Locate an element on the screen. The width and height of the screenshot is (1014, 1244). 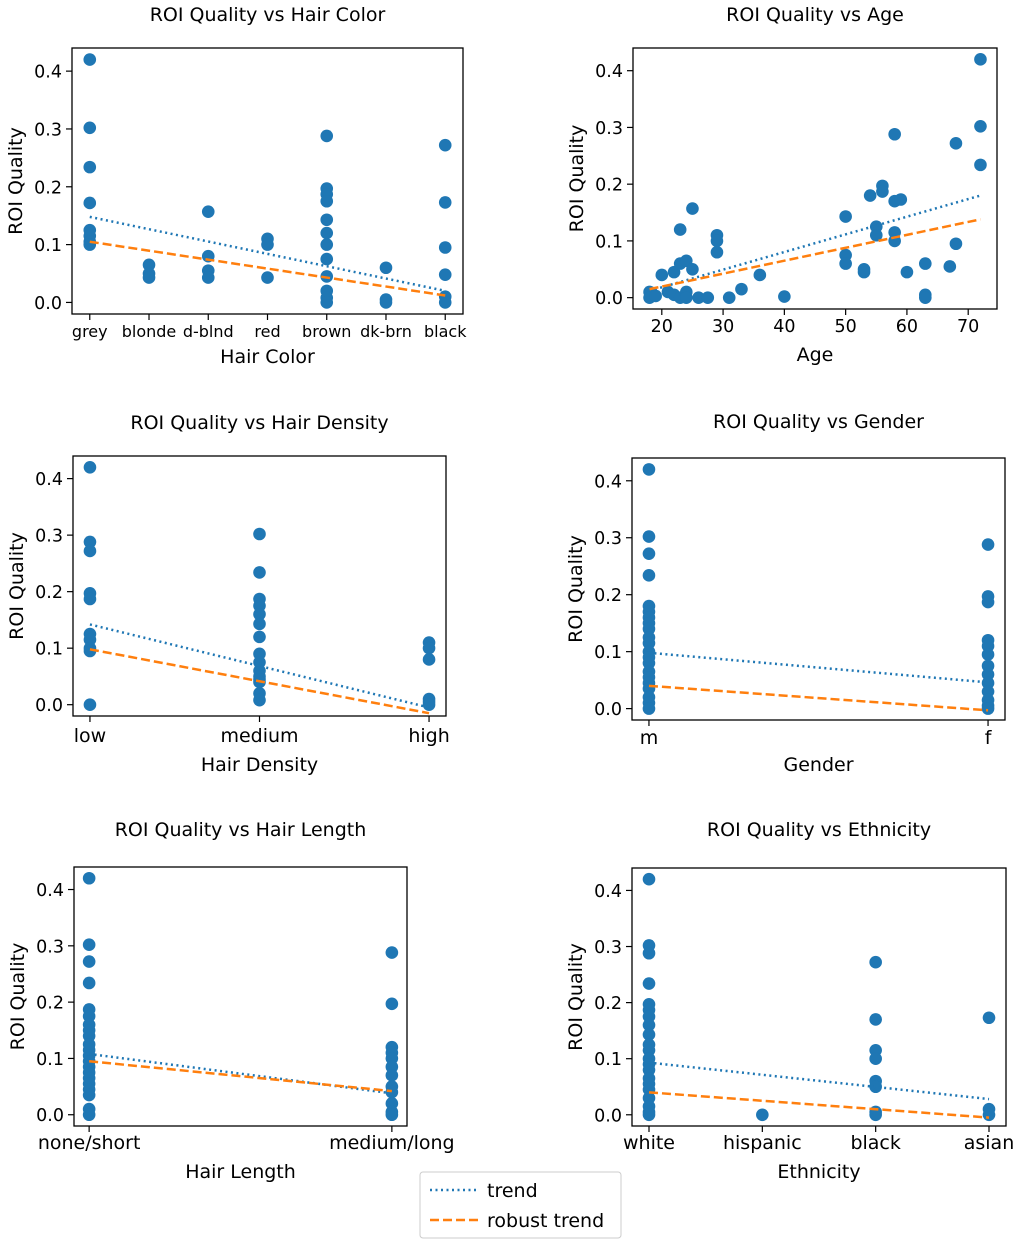
y-tick-label: 0.2 is located at coordinates (608, 596).